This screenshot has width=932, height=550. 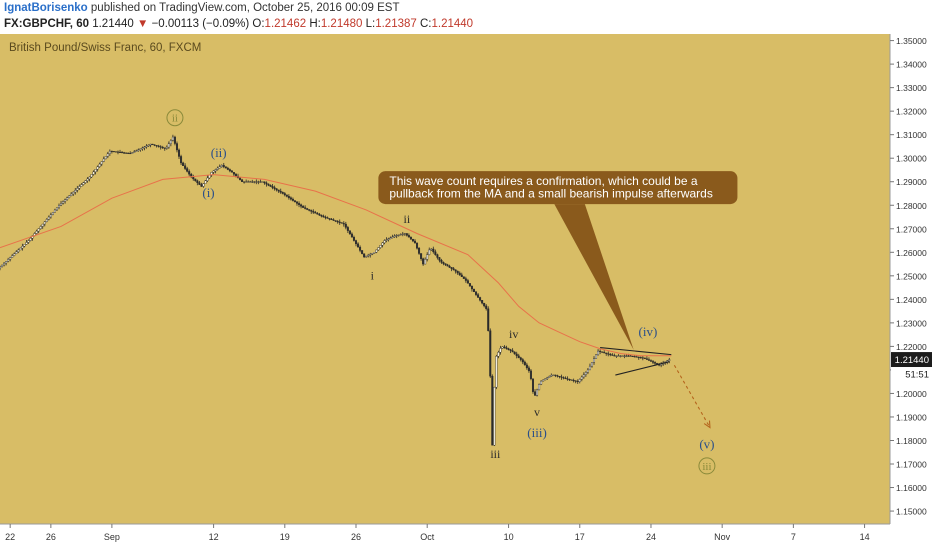 I want to click on chart-title: British Pound/Swiss Franc, 60, FXCM, so click(x=105, y=48).